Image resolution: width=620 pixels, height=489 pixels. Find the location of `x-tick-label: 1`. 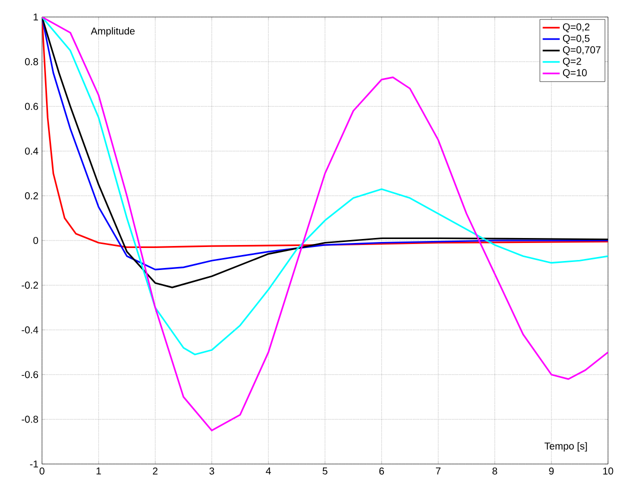

x-tick-label: 1 is located at coordinates (98, 471).